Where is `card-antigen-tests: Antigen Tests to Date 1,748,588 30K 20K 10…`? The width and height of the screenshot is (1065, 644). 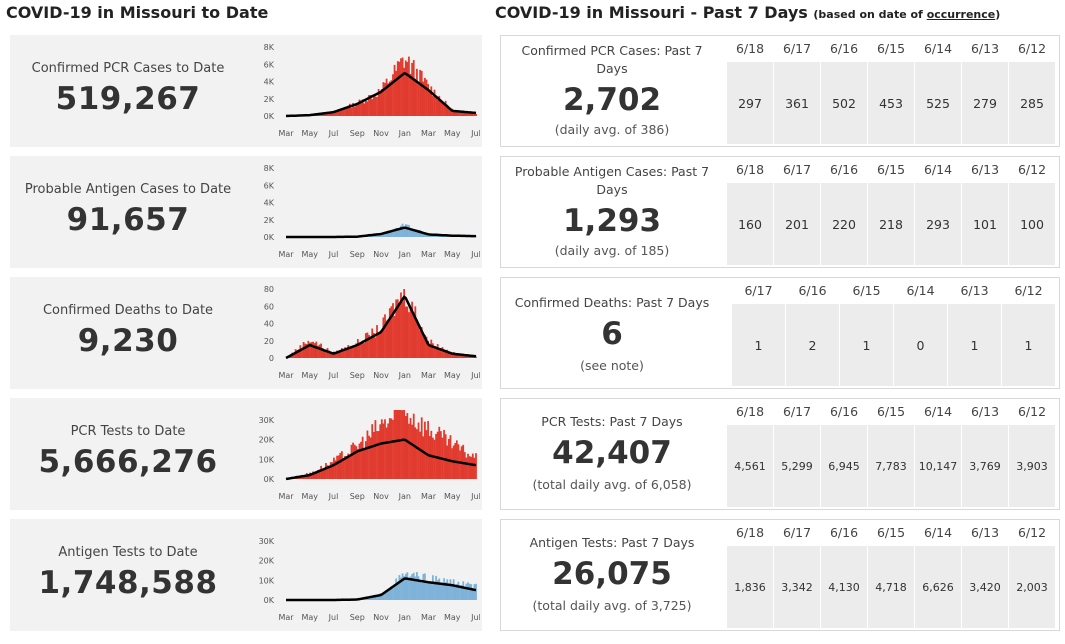 card-antigen-tests: Antigen Tests to Date 1,748,588 30K 20K 10… is located at coordinates (246, 575).